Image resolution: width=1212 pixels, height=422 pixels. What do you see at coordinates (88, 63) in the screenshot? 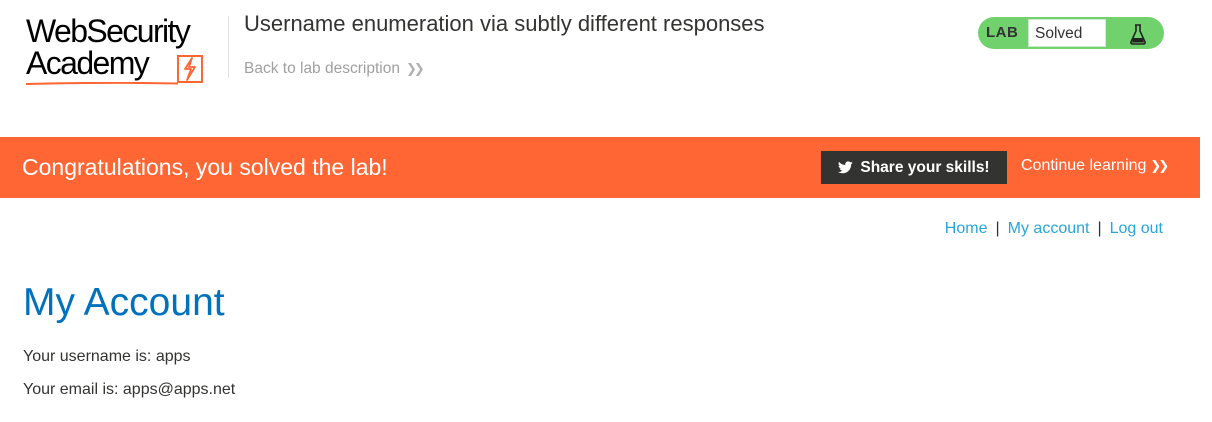
I see `logo-line-2: Academy` at bounding box center [88, 63].